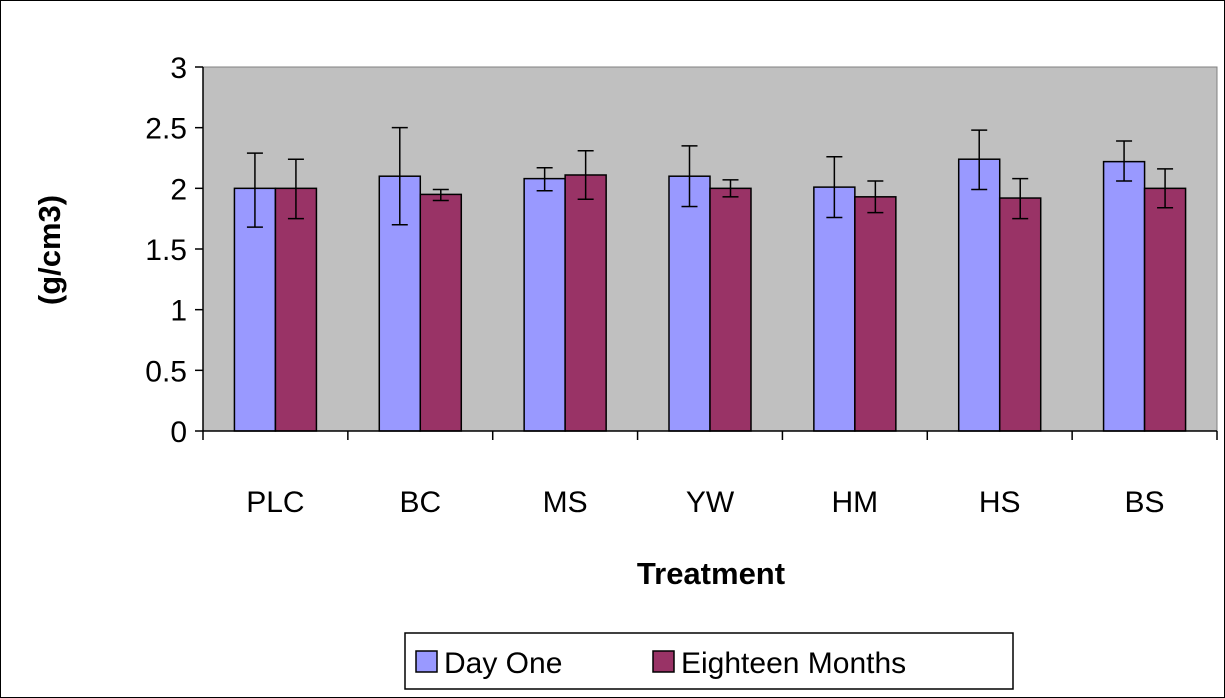 The image size is (1225, 698). What do you see at coordinates (1020, 314) in the screenshot?
I see `bar-eighteen-months-hs` at bounding box center [1020, 314].